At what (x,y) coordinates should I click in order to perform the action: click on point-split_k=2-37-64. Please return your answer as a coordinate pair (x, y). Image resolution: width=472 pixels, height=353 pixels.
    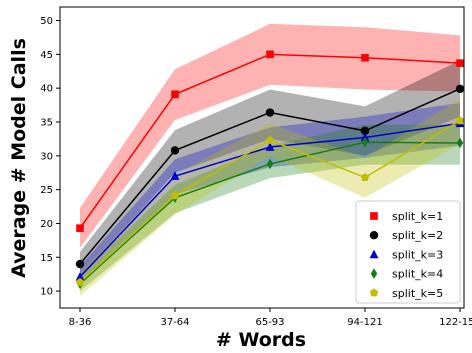
    Looking at the image, I should click on (175, 150).